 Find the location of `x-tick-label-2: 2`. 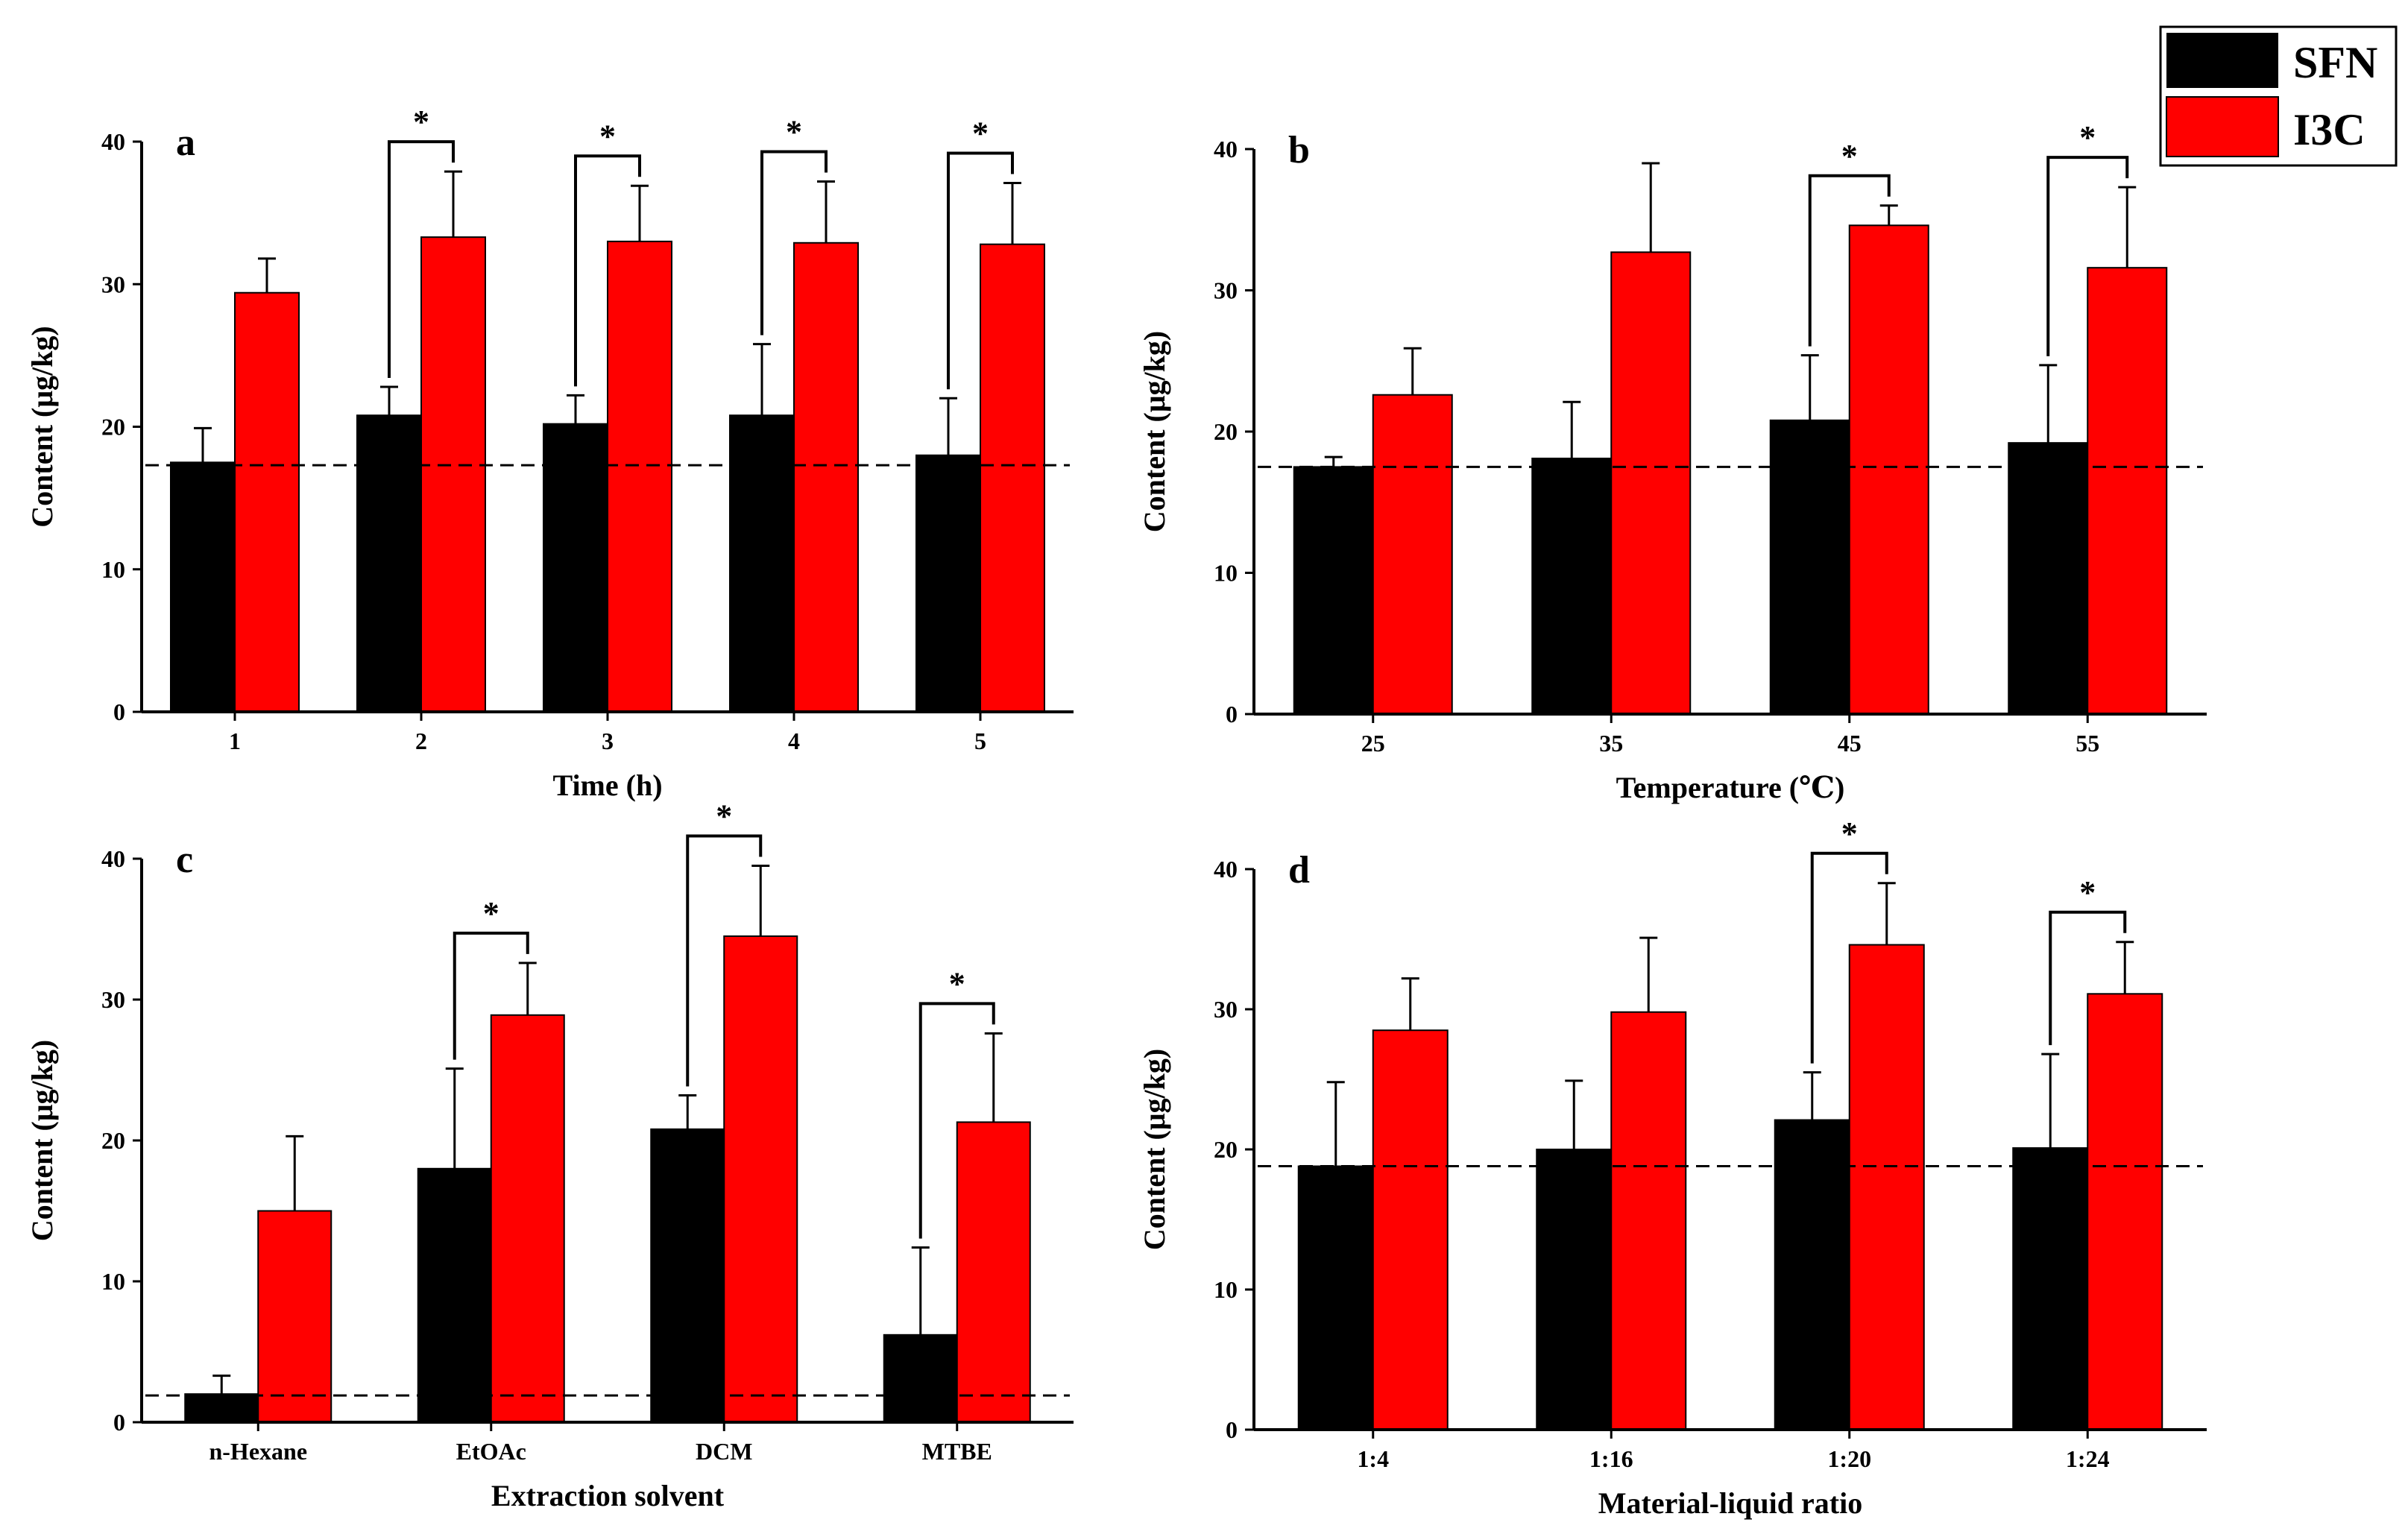

x-tick-label-2: 2 is located at coordinates (421, 741).